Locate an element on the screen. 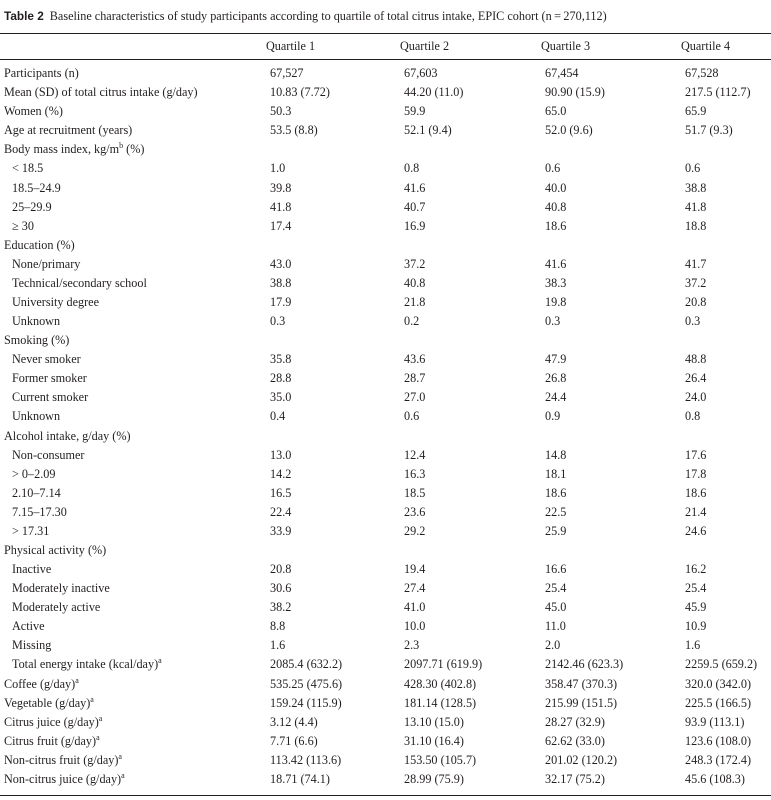 This screenshot has width=771, height=800. table-row: 7.15–17.30 22.4 23.6 22.5 21.4 is located at coordinates (385, 512).